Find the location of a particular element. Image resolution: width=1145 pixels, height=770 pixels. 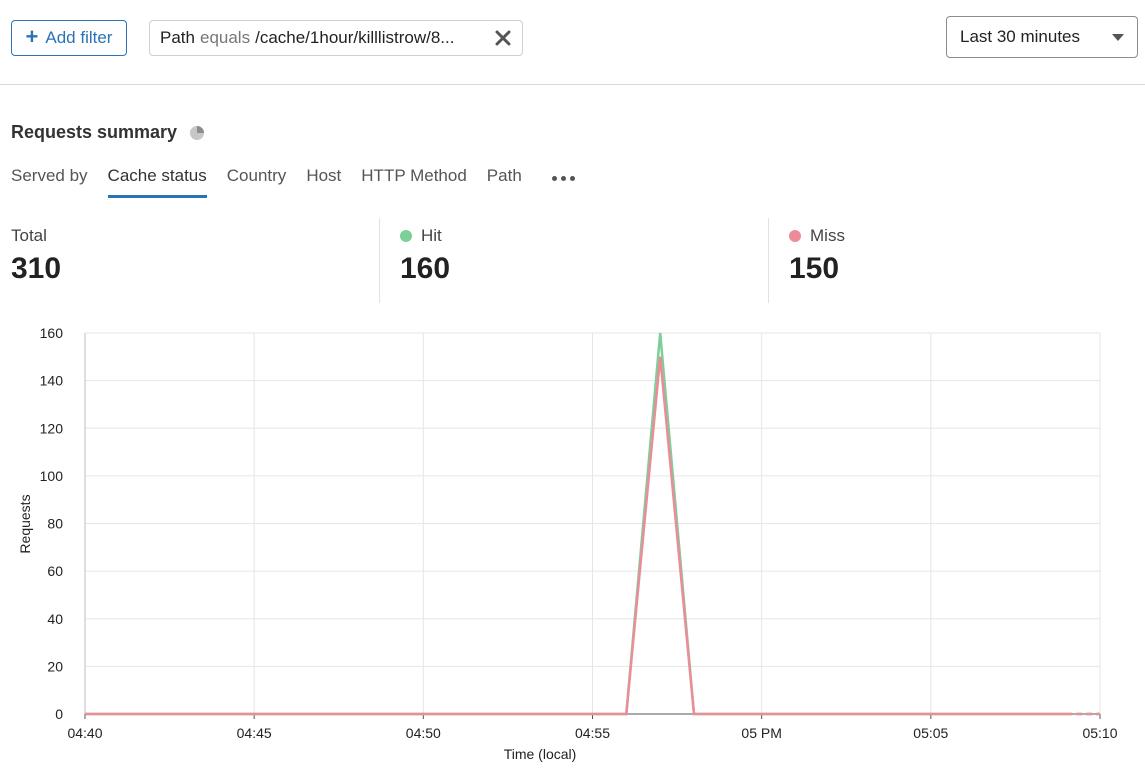

y-tick-label: 80 is located at coordinates (55, 524).